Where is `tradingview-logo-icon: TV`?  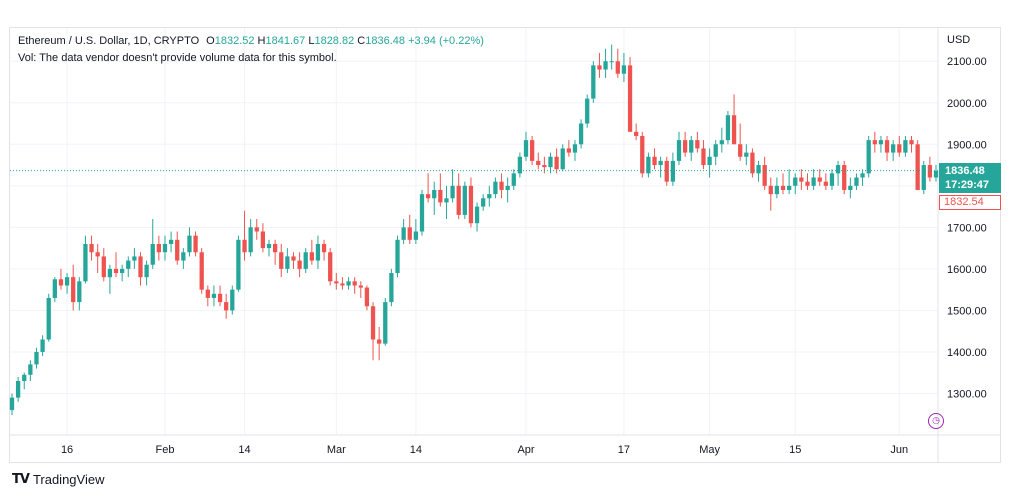 tradingview-logo-icon: TV is located at coordinates (21, 479).